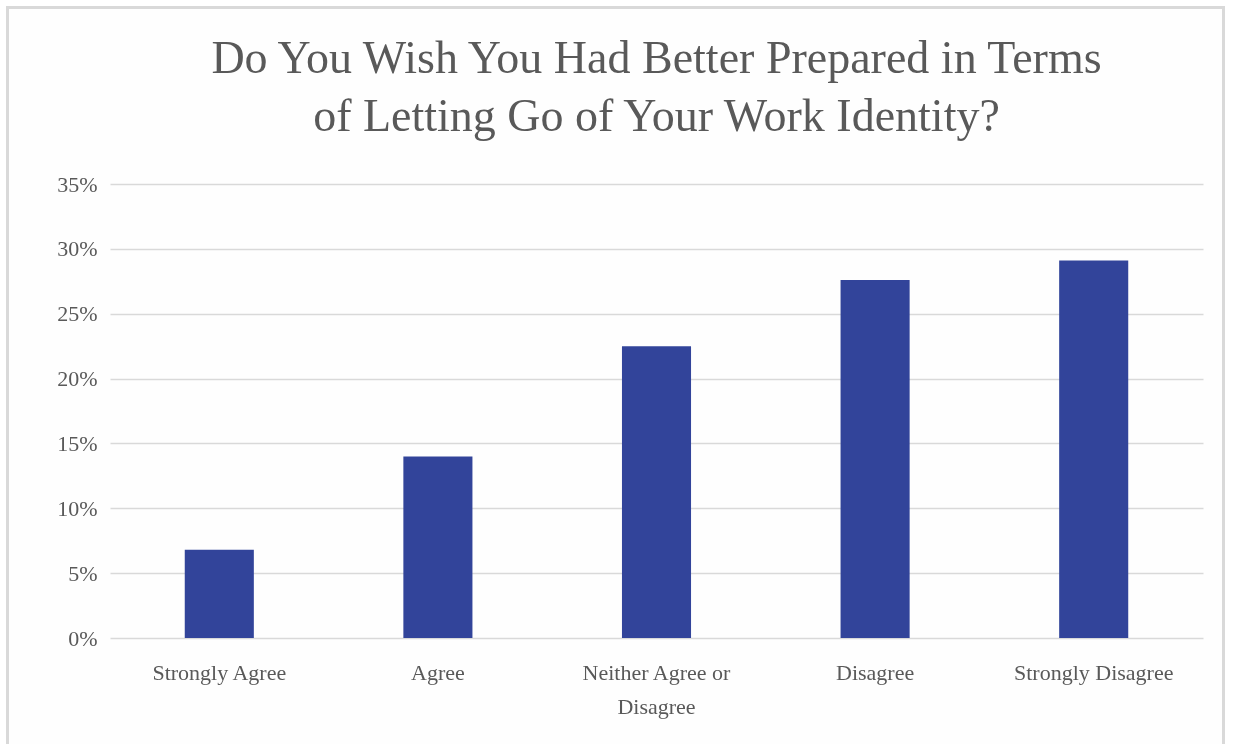  What do you see at coordinates (875, 672) in the screenshot?
I see `x-tick-label: Disagree` at bounding box center [875, 672].